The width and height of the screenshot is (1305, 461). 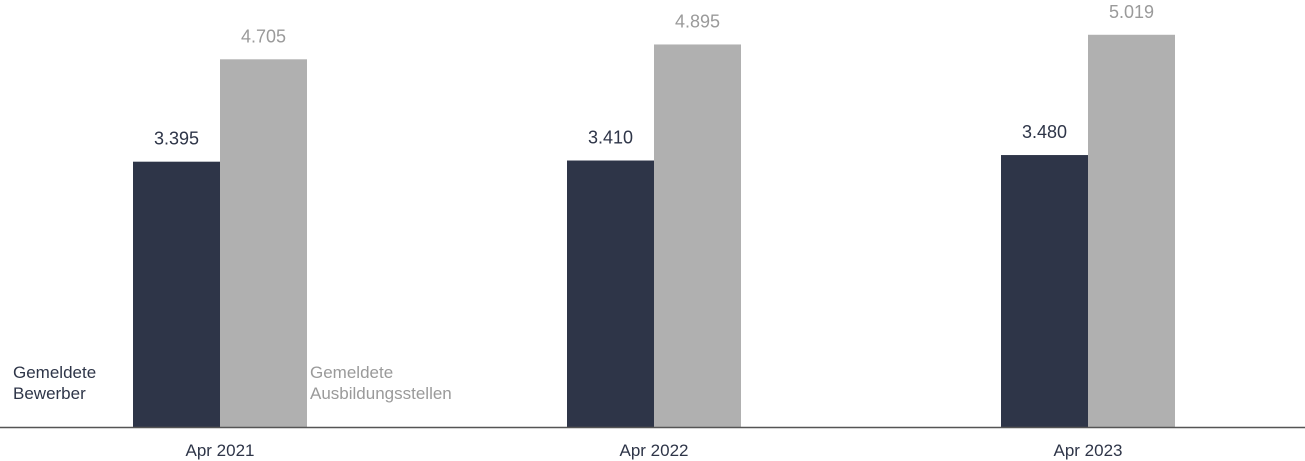 I want to click on x-tick-label: Apr 2022, so click(x=654, y=450).